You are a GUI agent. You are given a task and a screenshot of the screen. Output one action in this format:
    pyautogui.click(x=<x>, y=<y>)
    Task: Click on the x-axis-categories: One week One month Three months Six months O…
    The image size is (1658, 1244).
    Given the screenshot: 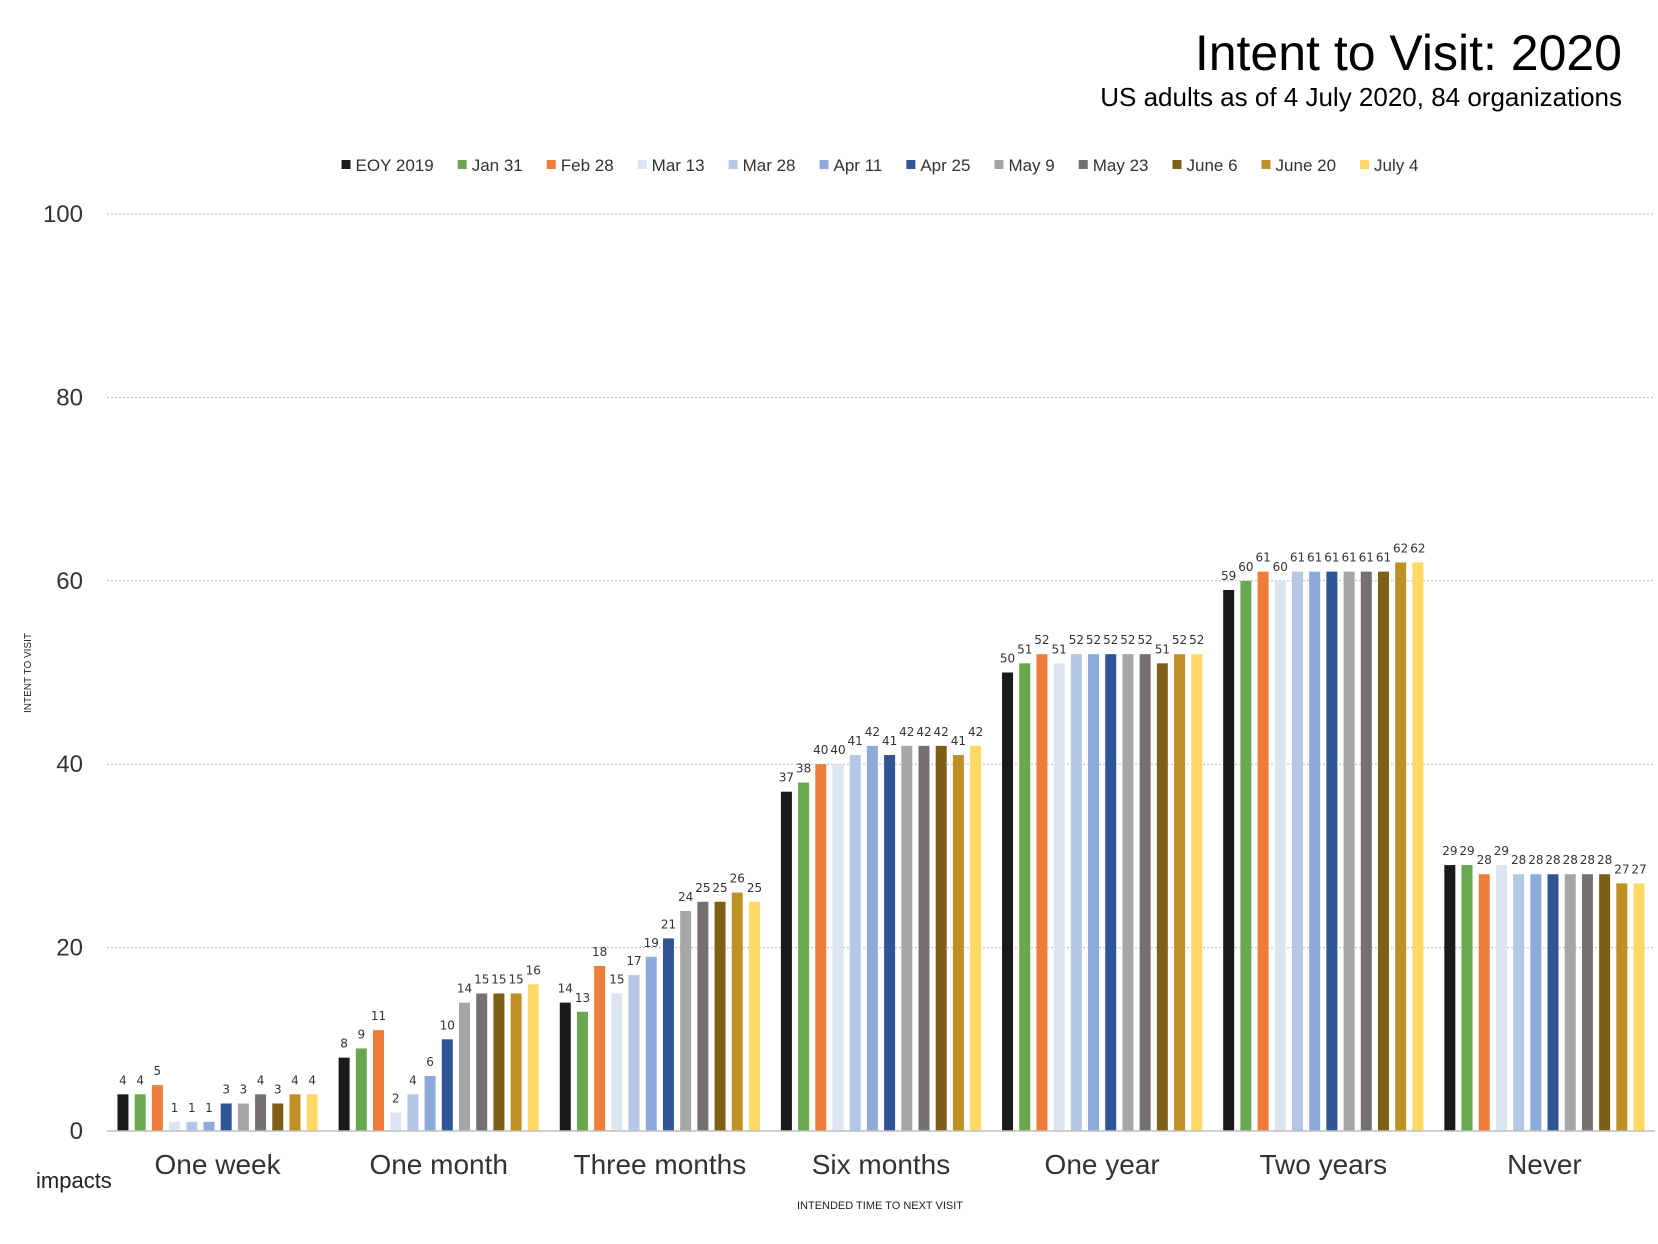 What is the action you would take?
    pyautogui.click(x=868, y=1164)
    